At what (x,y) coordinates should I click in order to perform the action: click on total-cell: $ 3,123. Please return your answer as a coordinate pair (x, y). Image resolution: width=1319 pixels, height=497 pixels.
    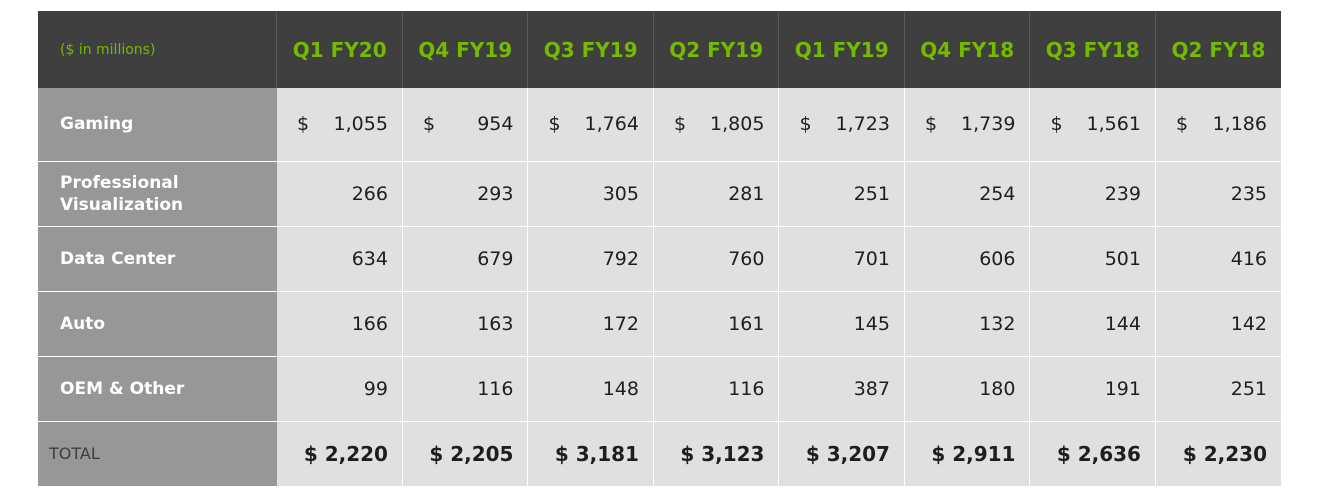
    Looking at the image, I should click on (716, 453).